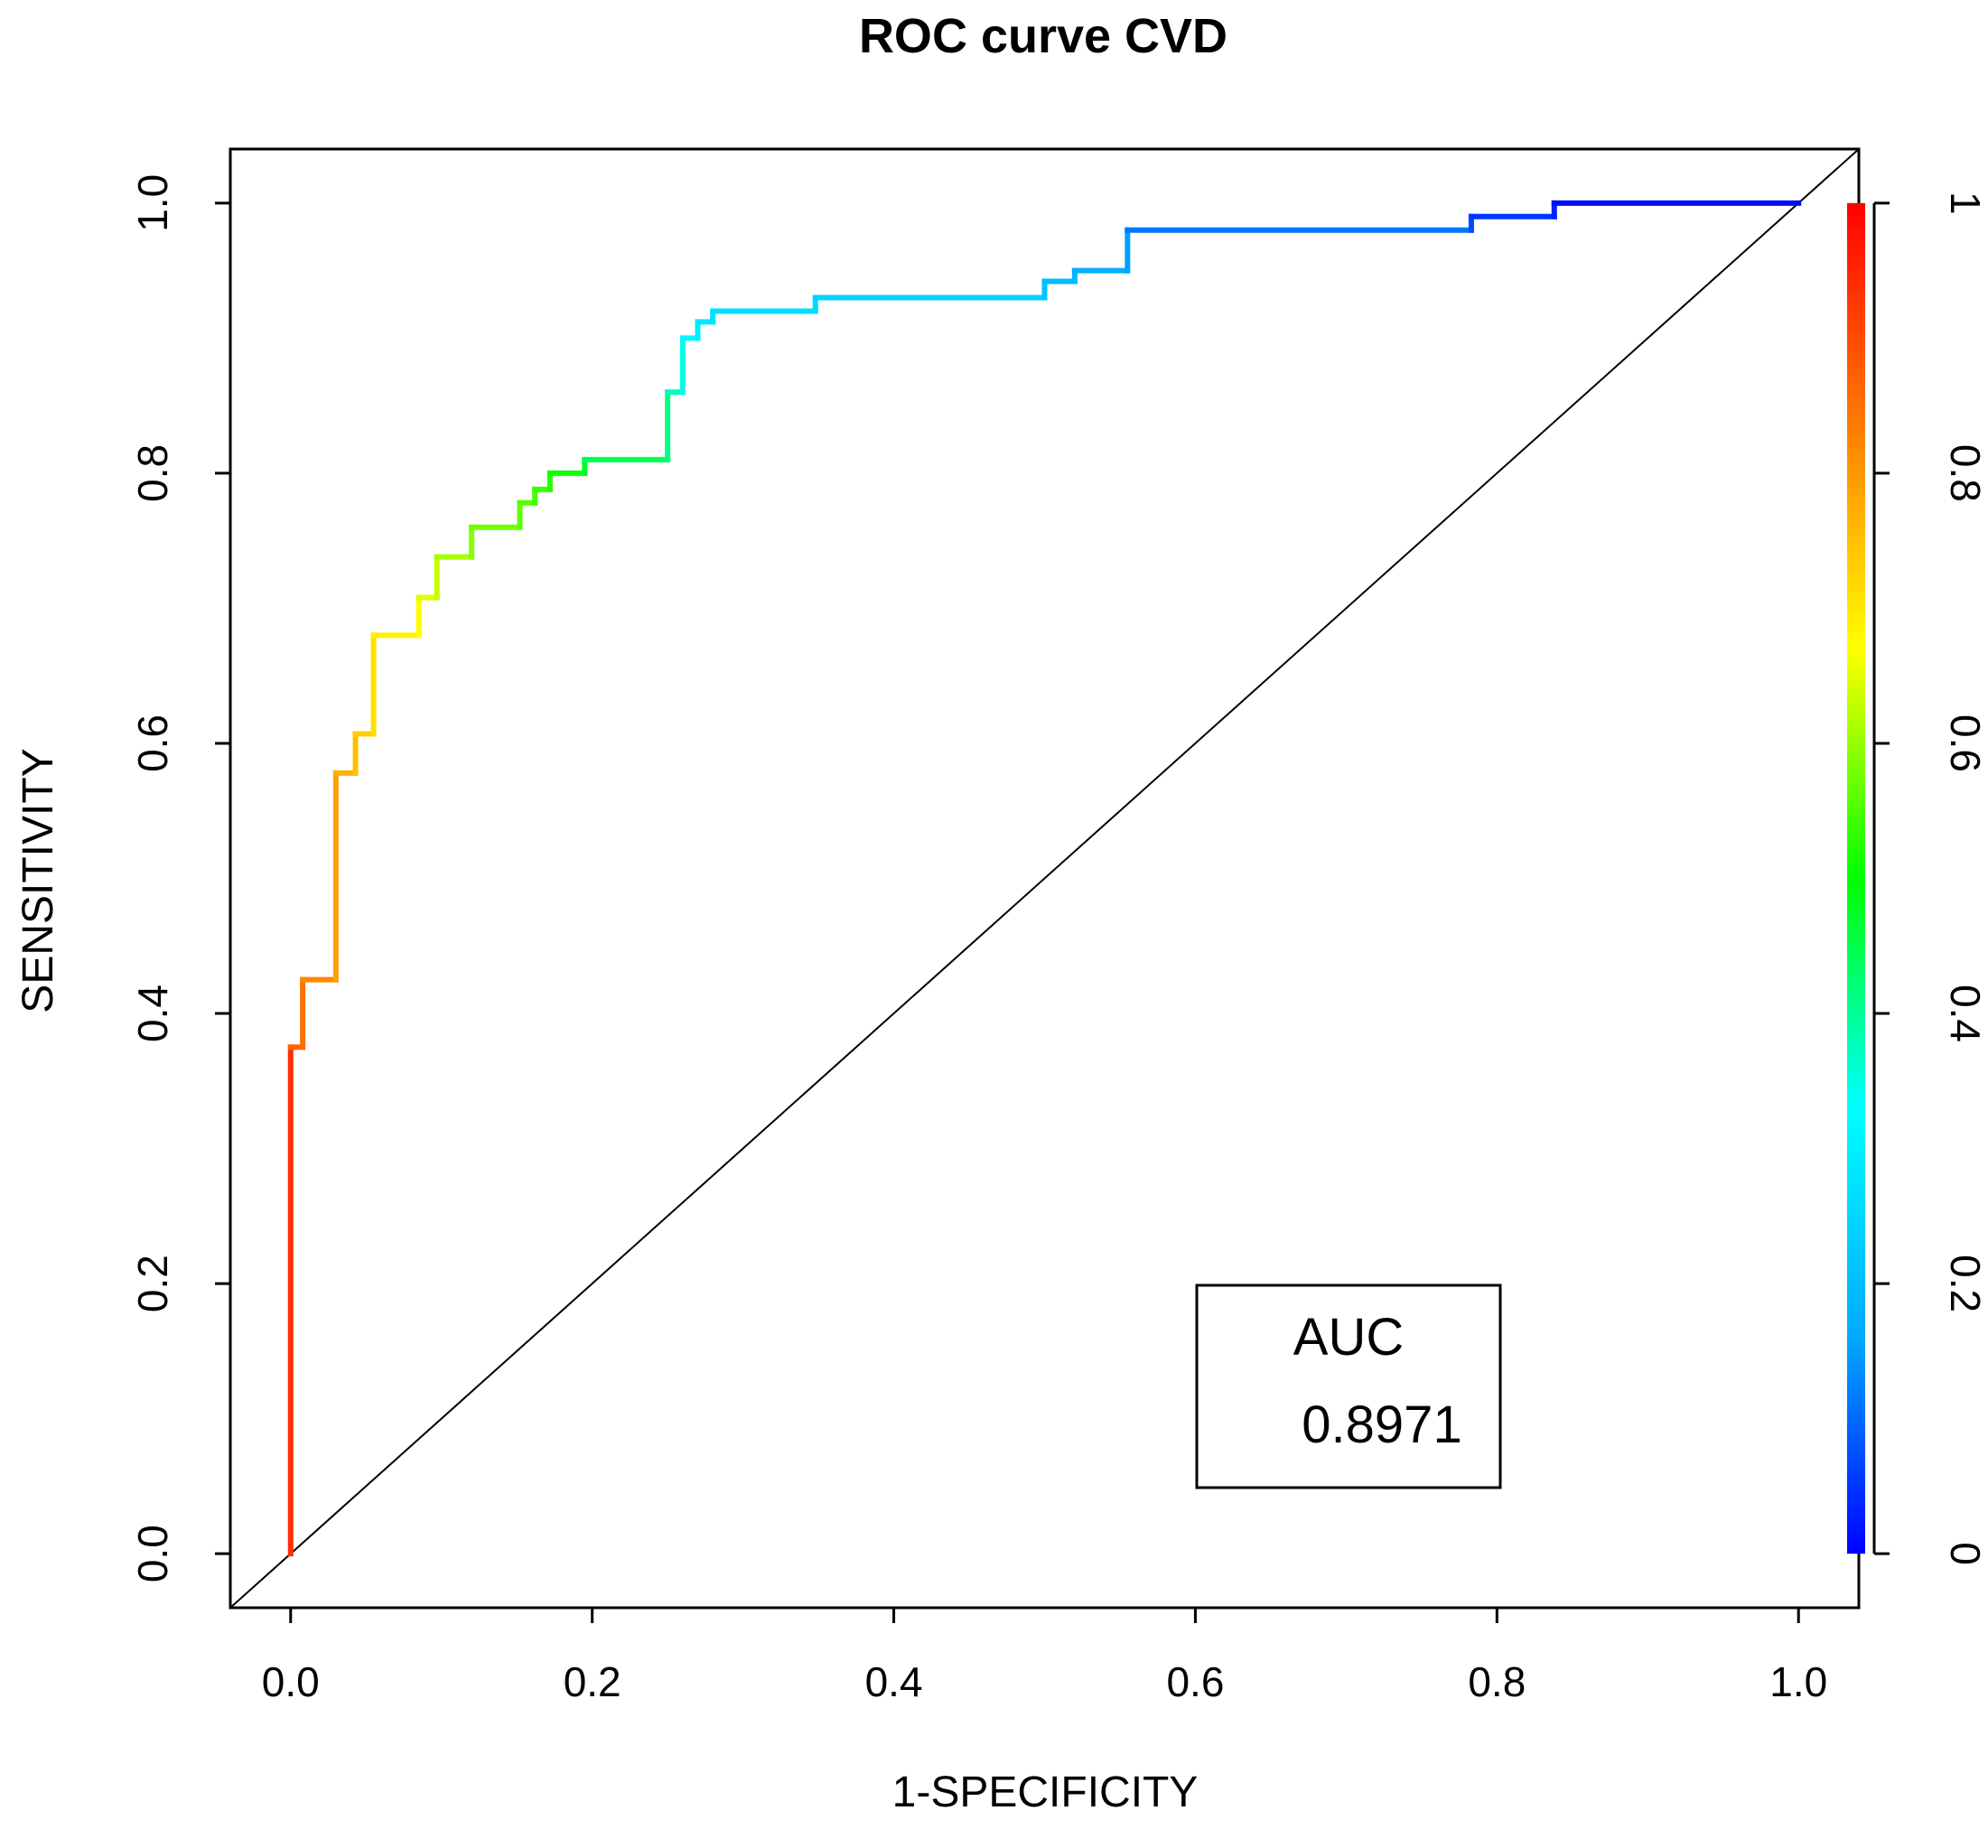 This screenshot has width=1988, height=1848. I want to click on x-tick-label: 0.6, so click(1195, 1681).